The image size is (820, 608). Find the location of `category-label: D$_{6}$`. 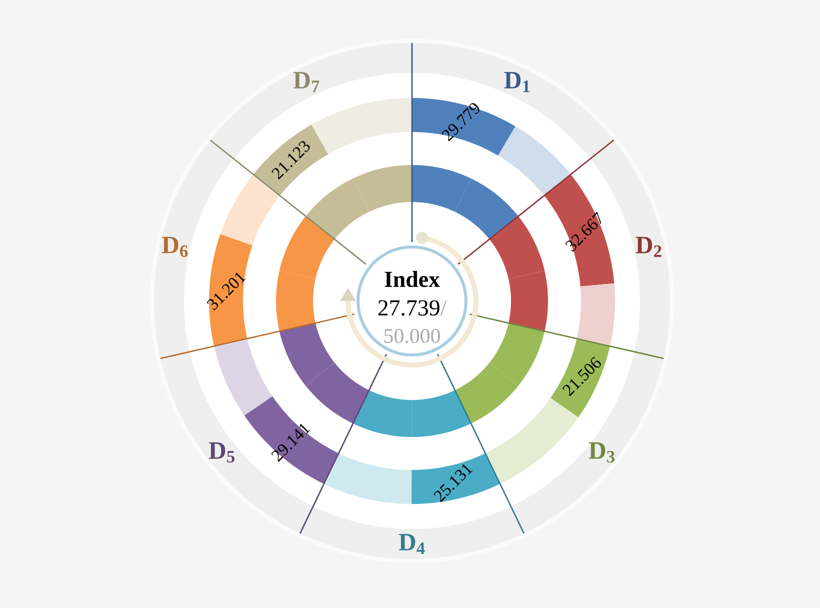

category-label: D$_{6}$ is located at coordinates (175, 247).